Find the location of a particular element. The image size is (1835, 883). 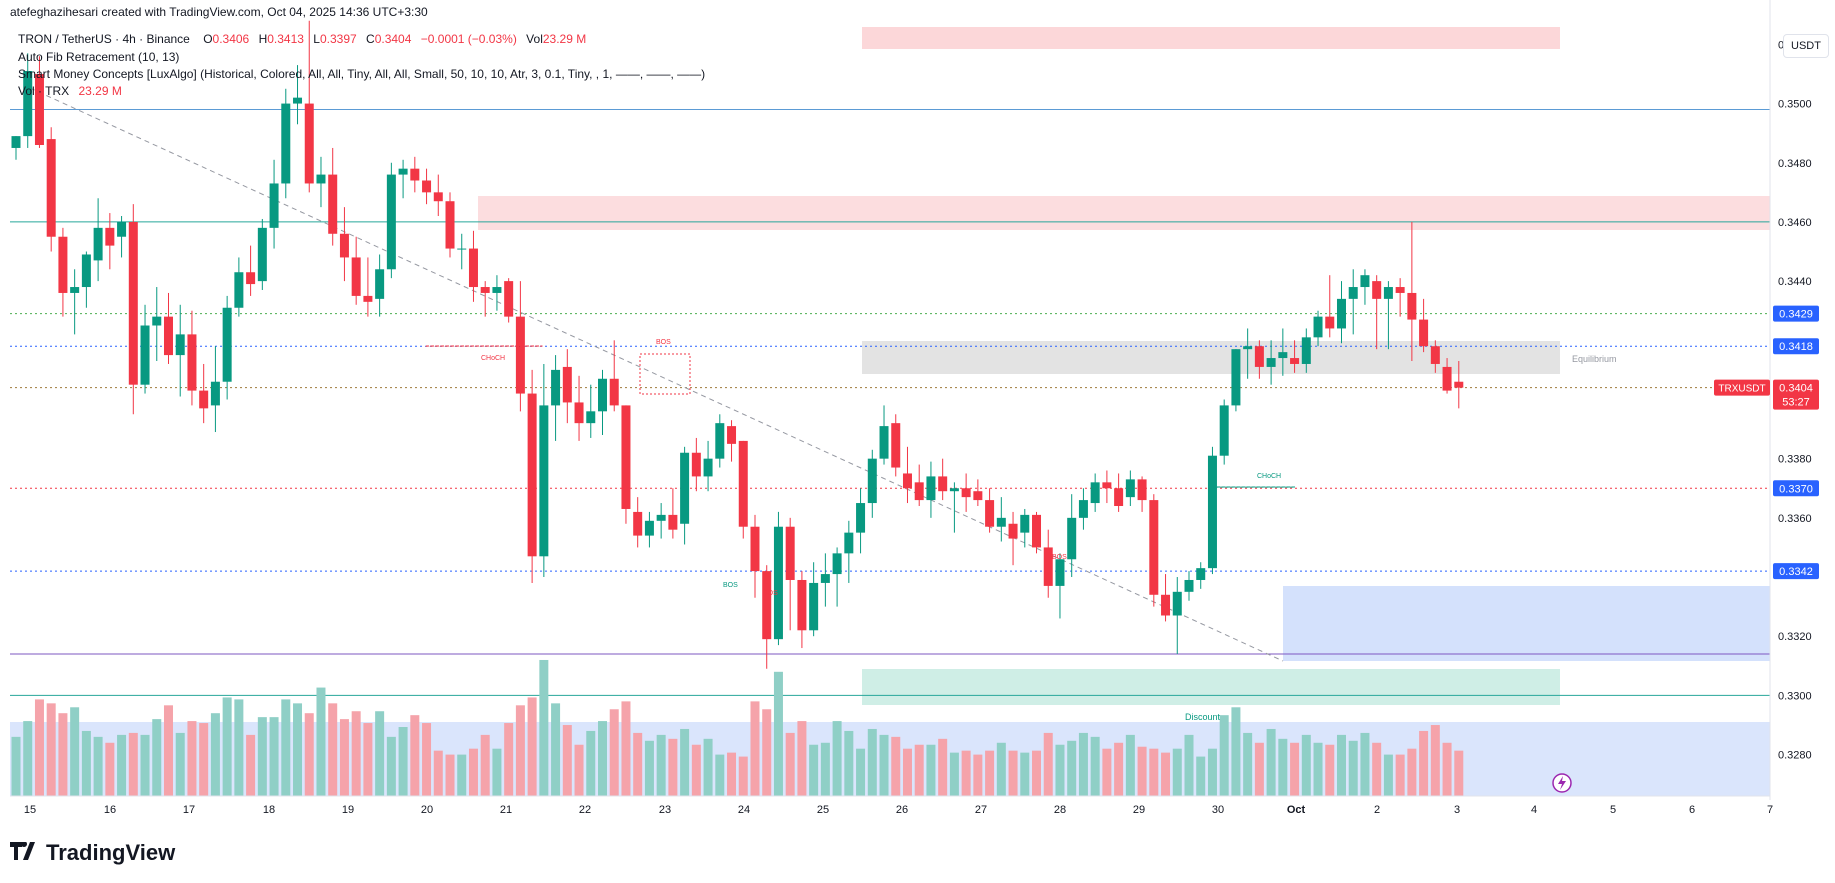

choch-label: CHoCH is located at coordinates (1269, 476).